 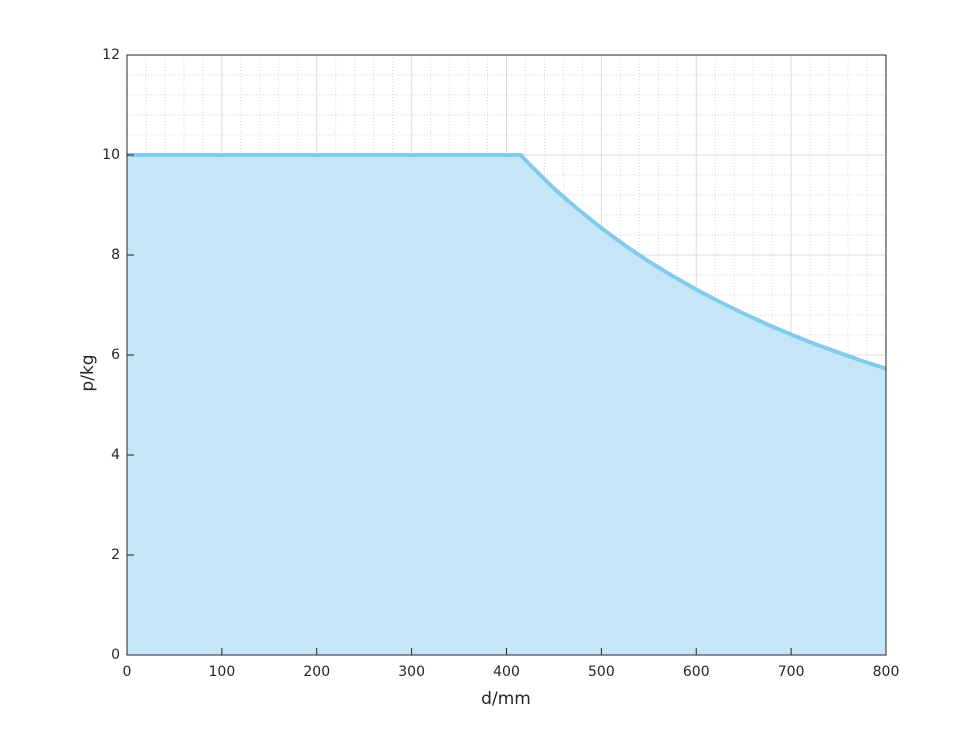 What do you see at coordinates (111, 155) in the screenshot?
I see `y-tick-label: 10` at bounding box center [111, 155].